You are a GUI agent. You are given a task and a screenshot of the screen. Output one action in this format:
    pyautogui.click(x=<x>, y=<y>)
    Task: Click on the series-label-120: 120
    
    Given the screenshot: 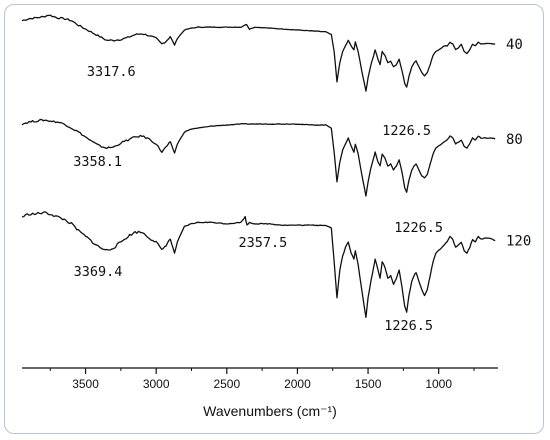 What is the action you would take?
    pyautogui.click(x=518, y=242)
    